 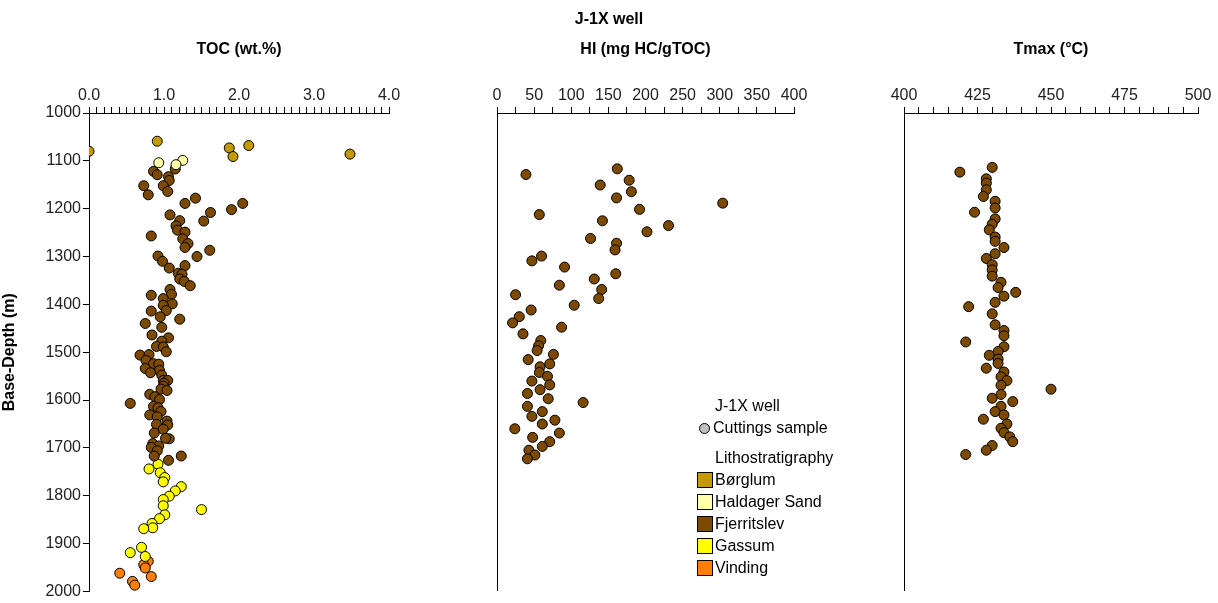 What do you see at coordinates (239, 94) in the screenshot?
I see `x-tick-label: 2.0` at bounding box center [239, 94].